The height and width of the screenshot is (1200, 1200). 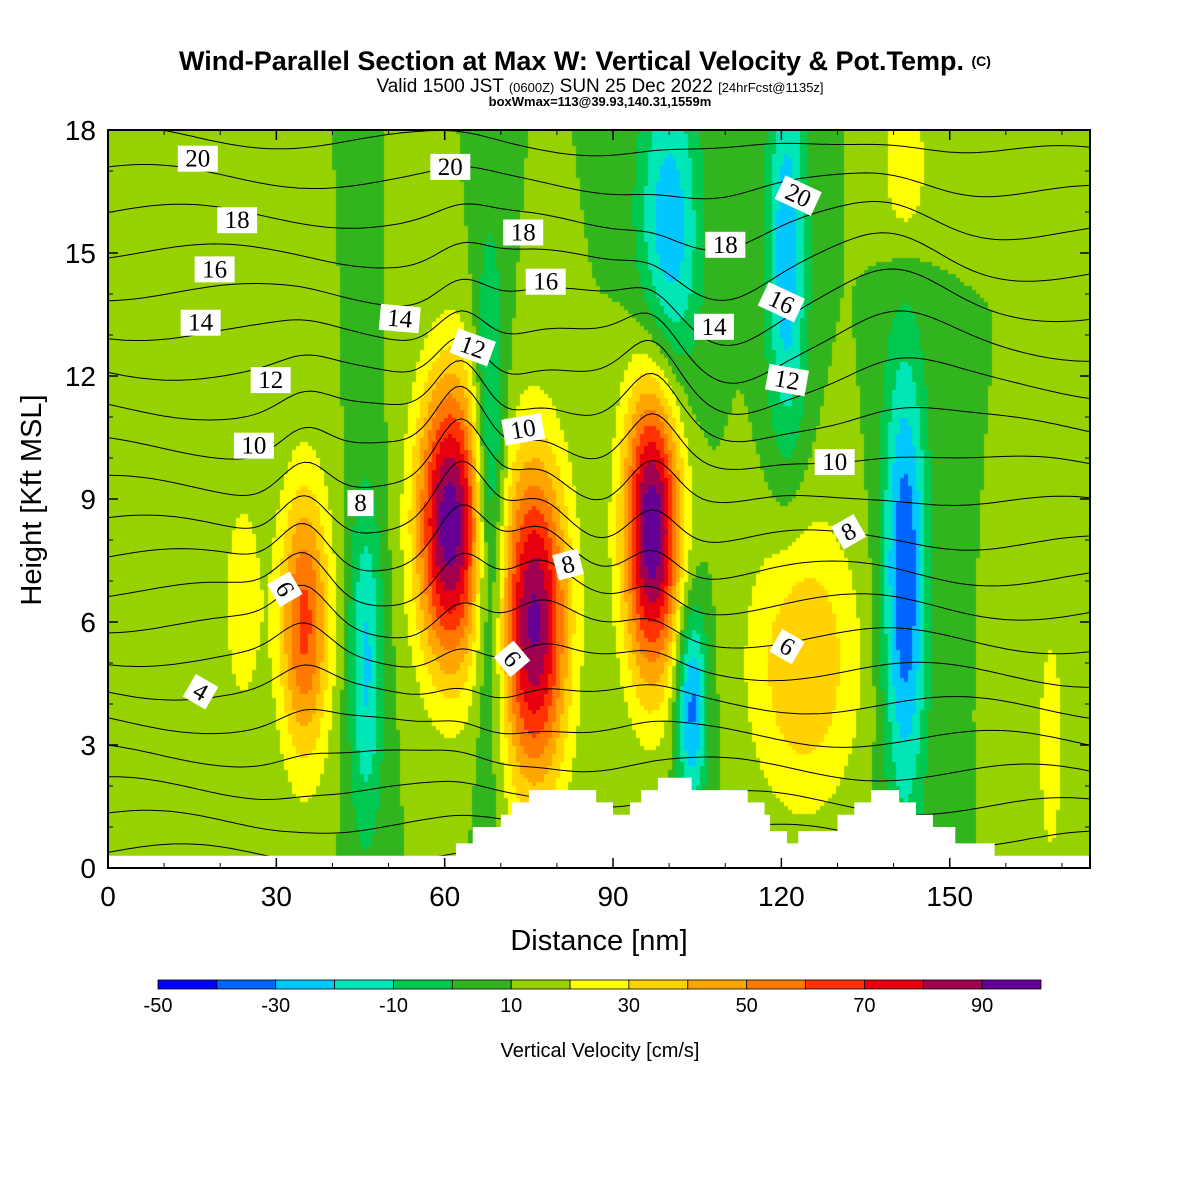 What do you see at coordinates (88, 499) in the screenshot?
I see `y-tick-label: 9` at bounding box center [88, 499].